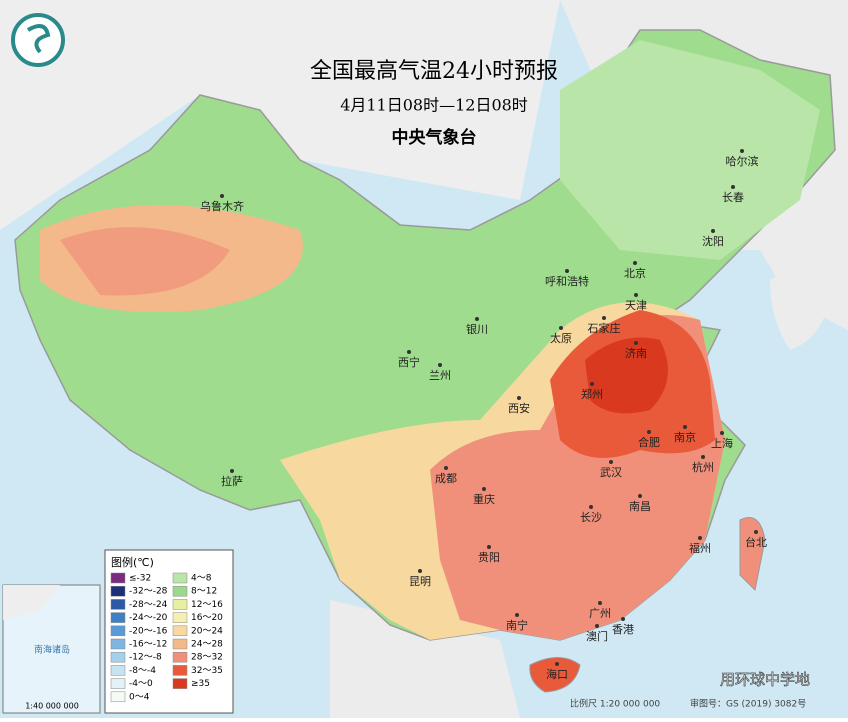  Describe the element at coordinates (148, 631) in the screenshot. I see `legend-label: -20～-16` at that location.